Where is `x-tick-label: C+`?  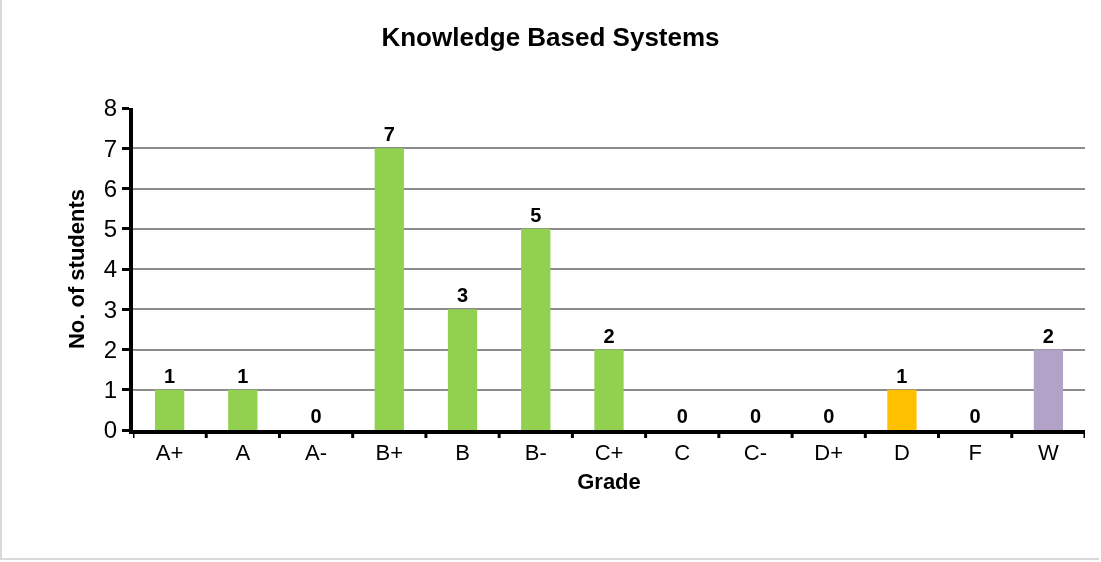 x-tick-label: C+ is located at coordinates (609, 453).